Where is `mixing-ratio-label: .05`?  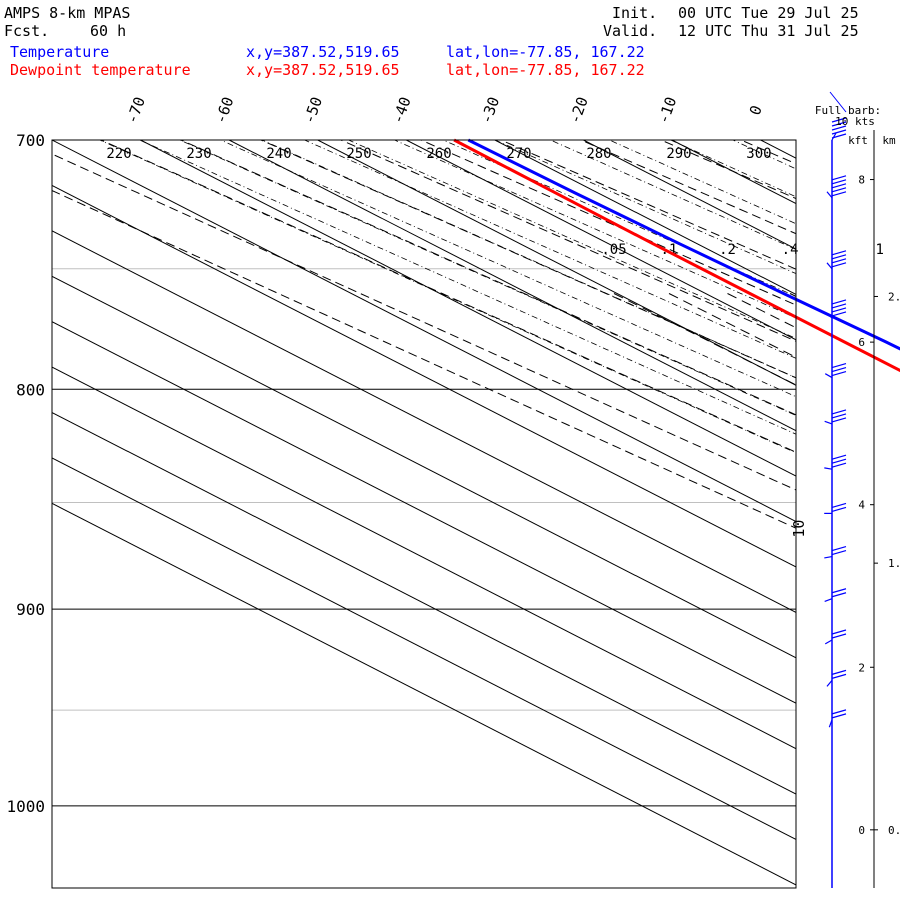
mixing-ratio-label: .05 is located at coordinates (613, 250).